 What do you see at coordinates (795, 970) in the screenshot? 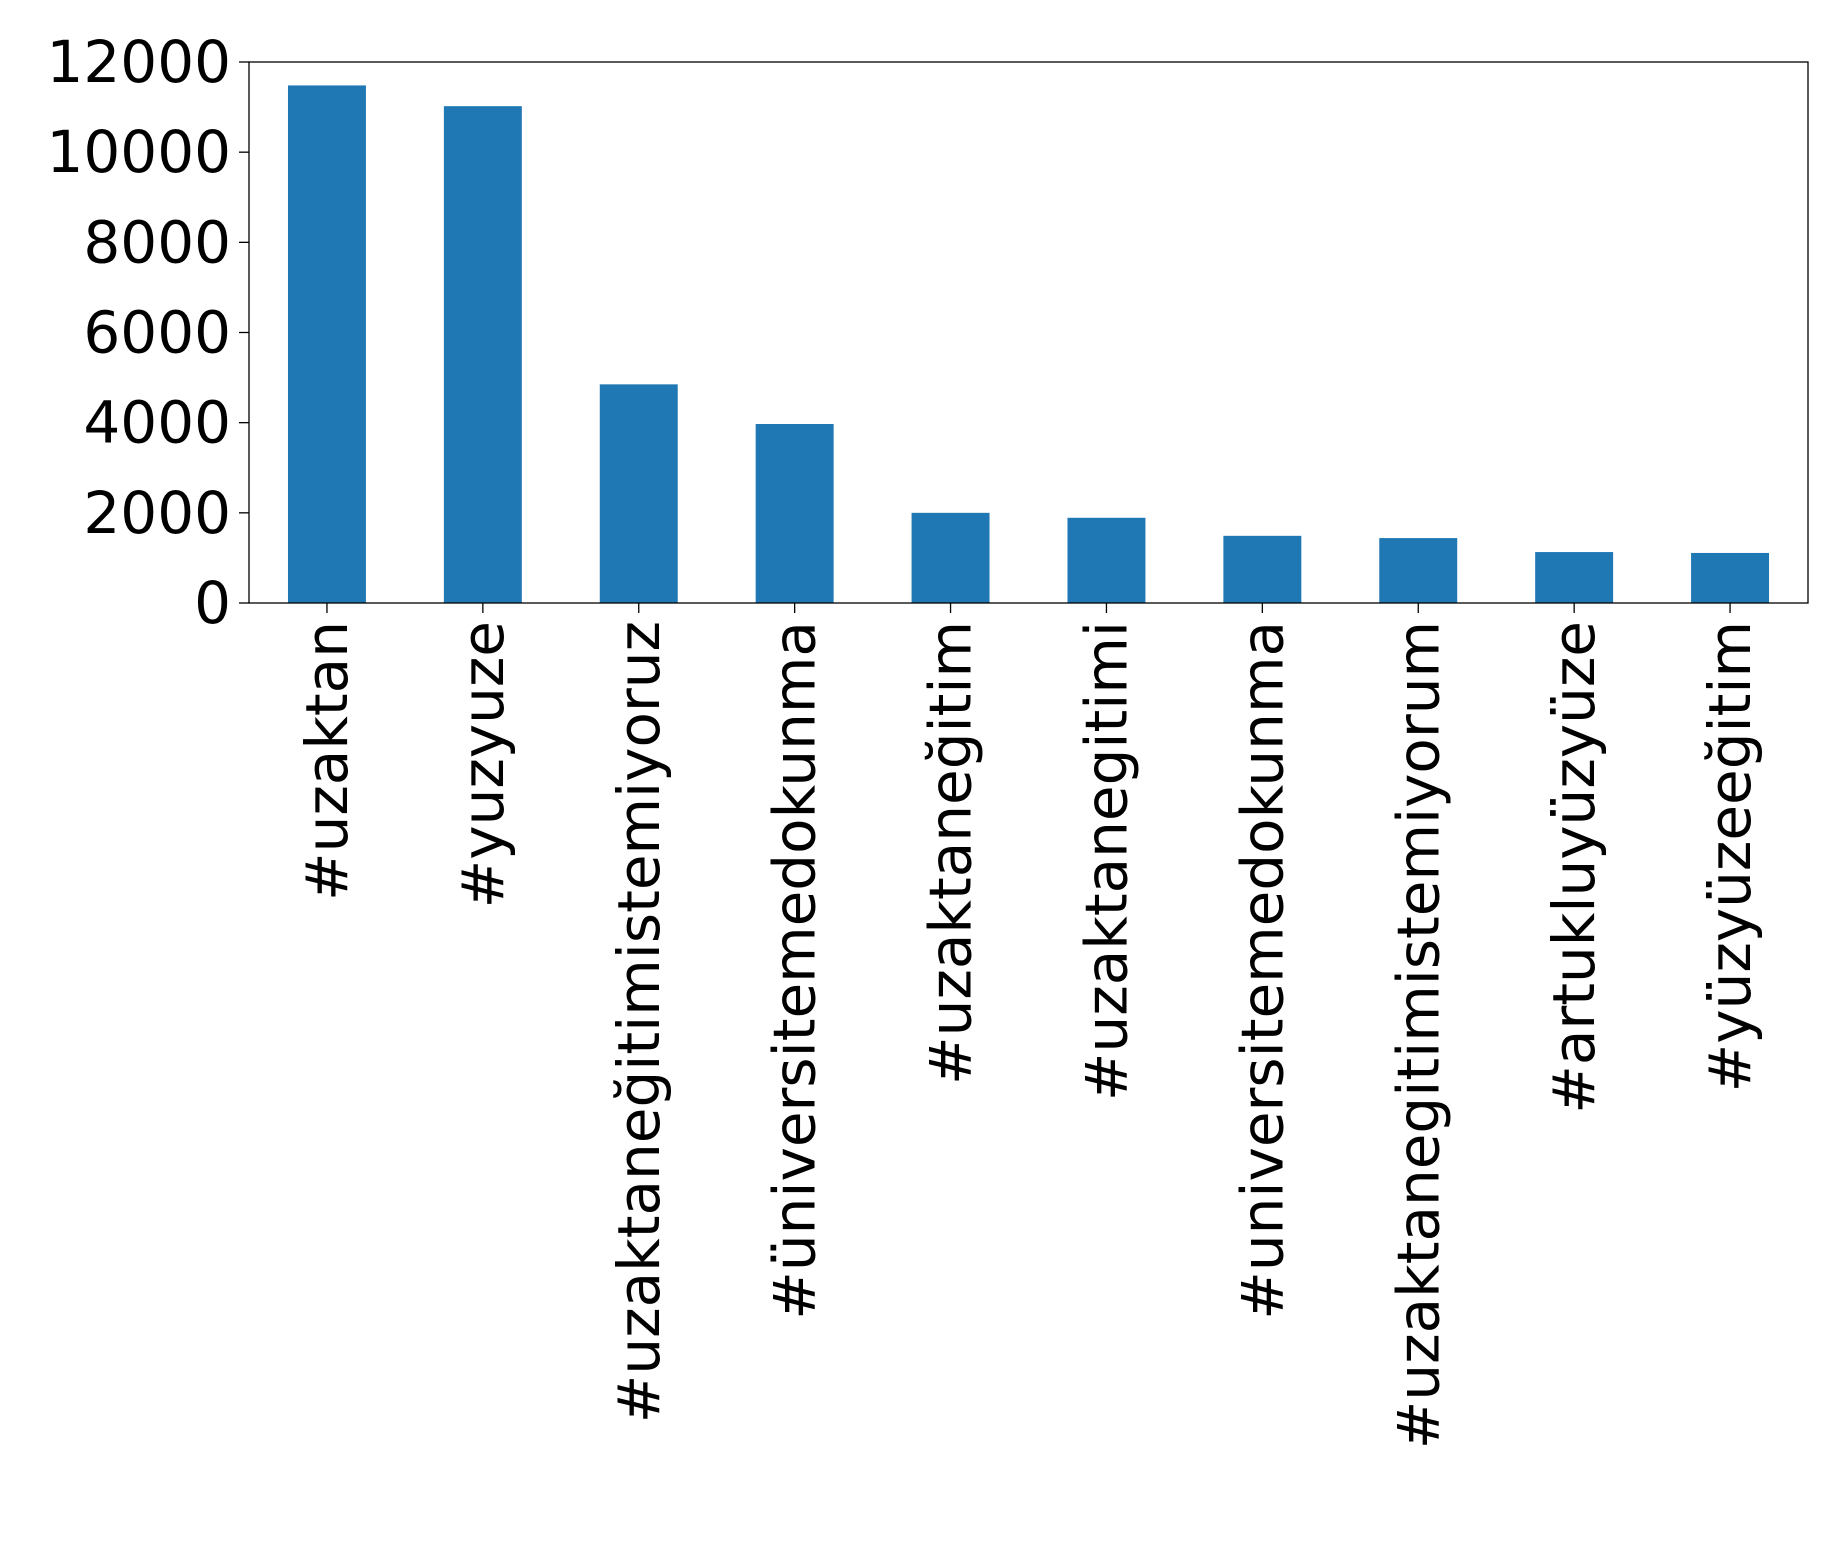
I see `x-tick-label: #üniversitemedokunma` at bounding box center [795, 970].